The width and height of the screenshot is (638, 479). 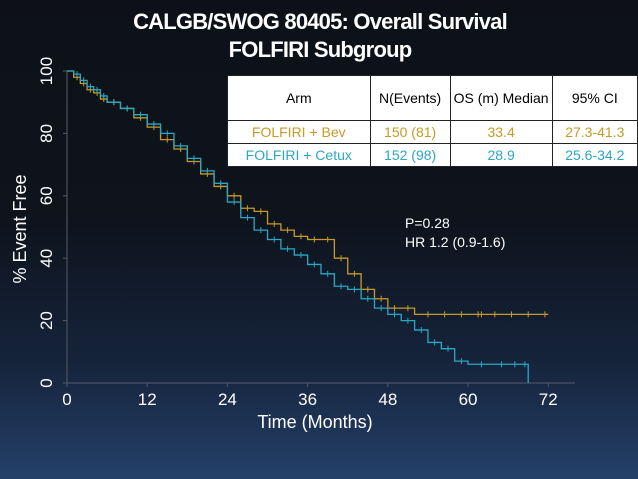 I want to click on x-tick-label: 60, so click(x=468, y=399).